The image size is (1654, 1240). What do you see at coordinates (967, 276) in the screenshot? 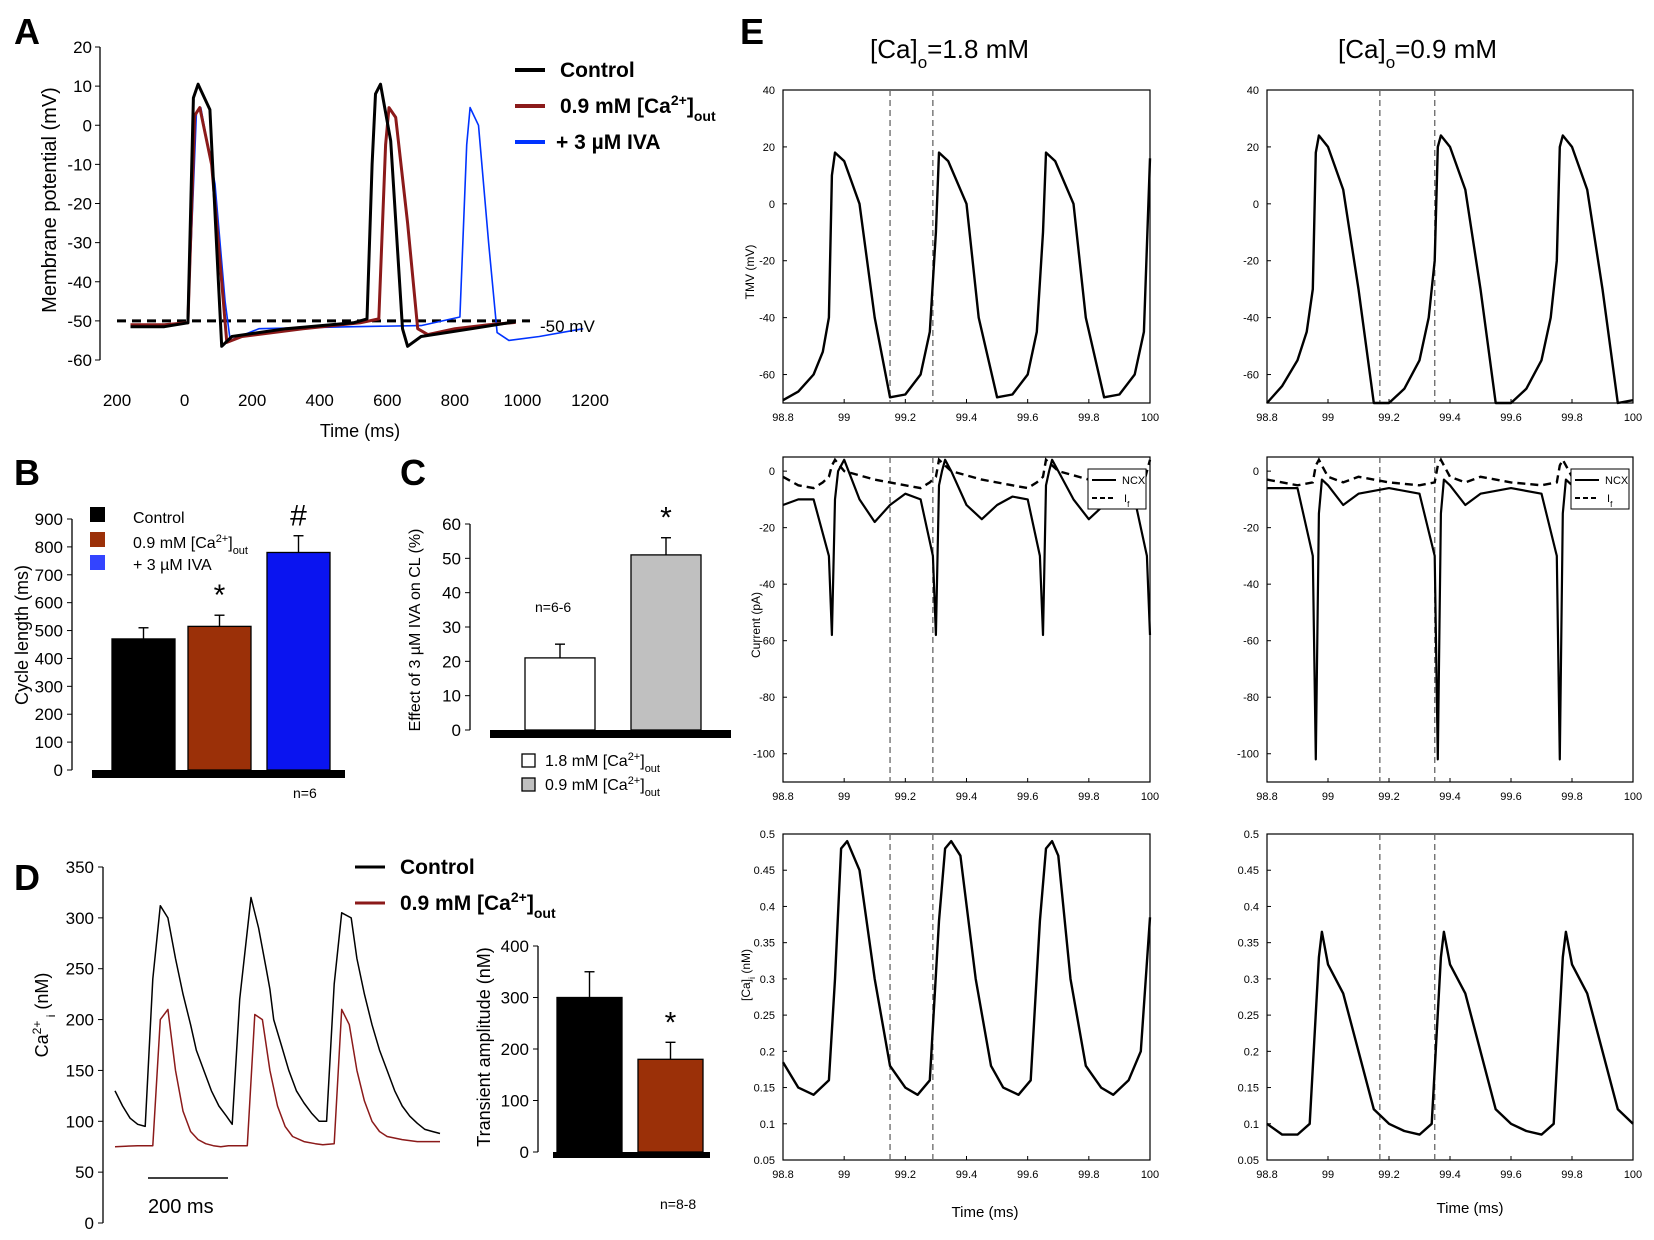
I see `tmv-trace` at bounding box center [967, 276].